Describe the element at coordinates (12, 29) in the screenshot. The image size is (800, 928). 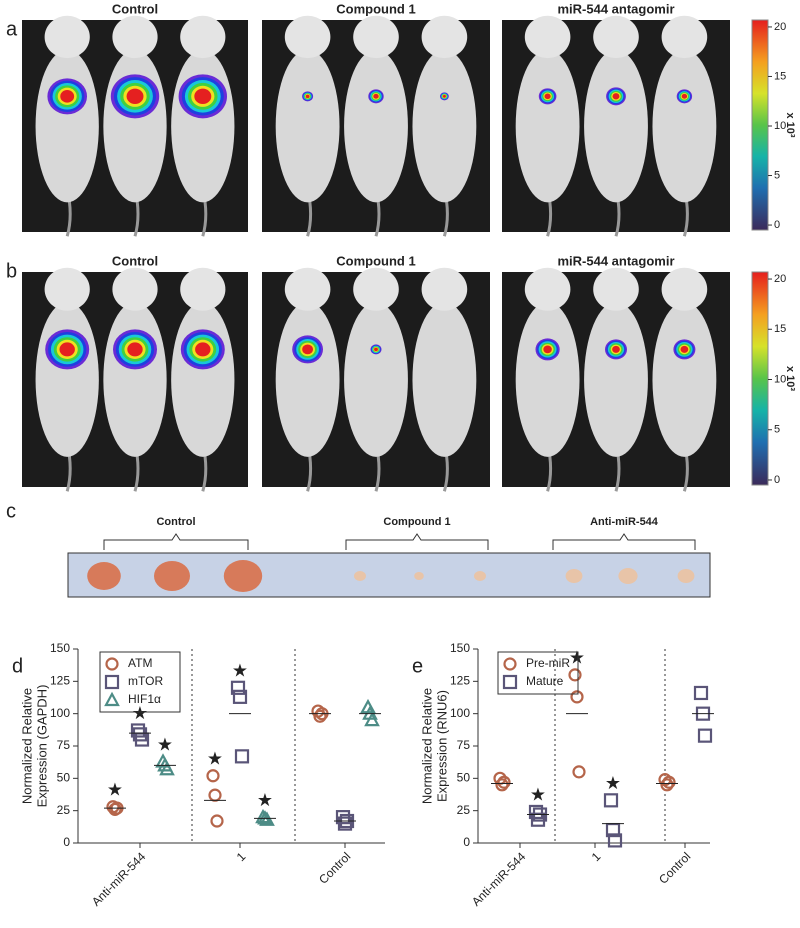
I see `panel-label: a` at that location.